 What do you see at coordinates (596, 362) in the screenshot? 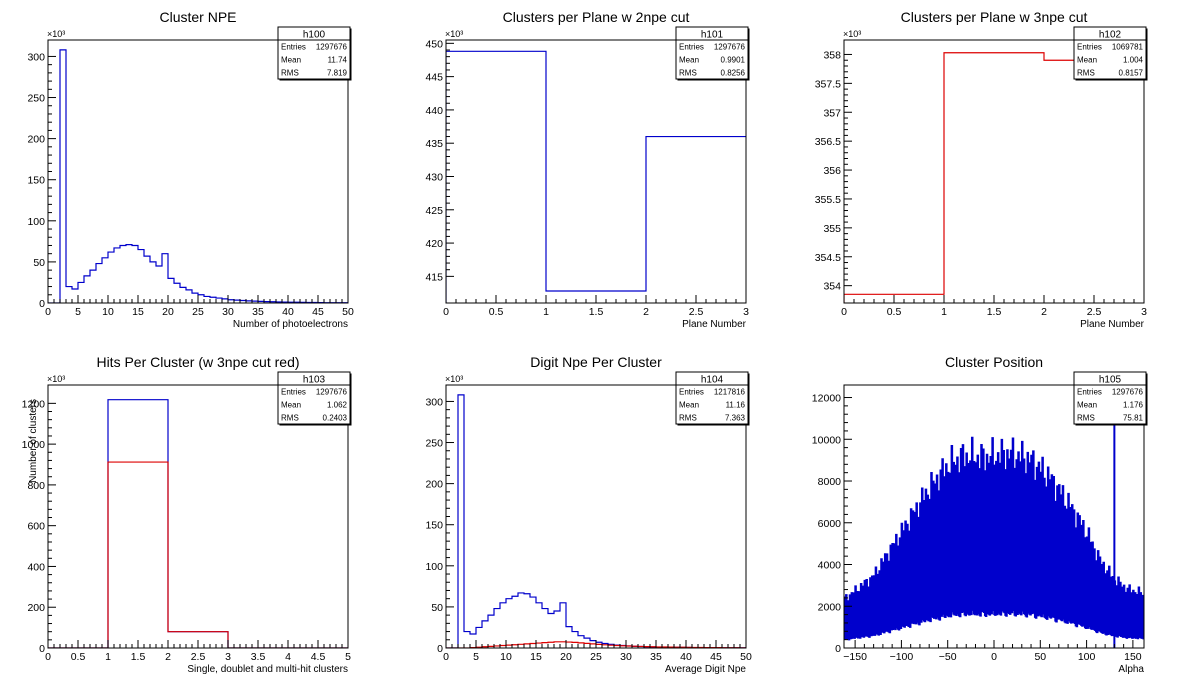
I see `chart-title: Digit Npe Per Cluster` at bounding box center [596, 362].